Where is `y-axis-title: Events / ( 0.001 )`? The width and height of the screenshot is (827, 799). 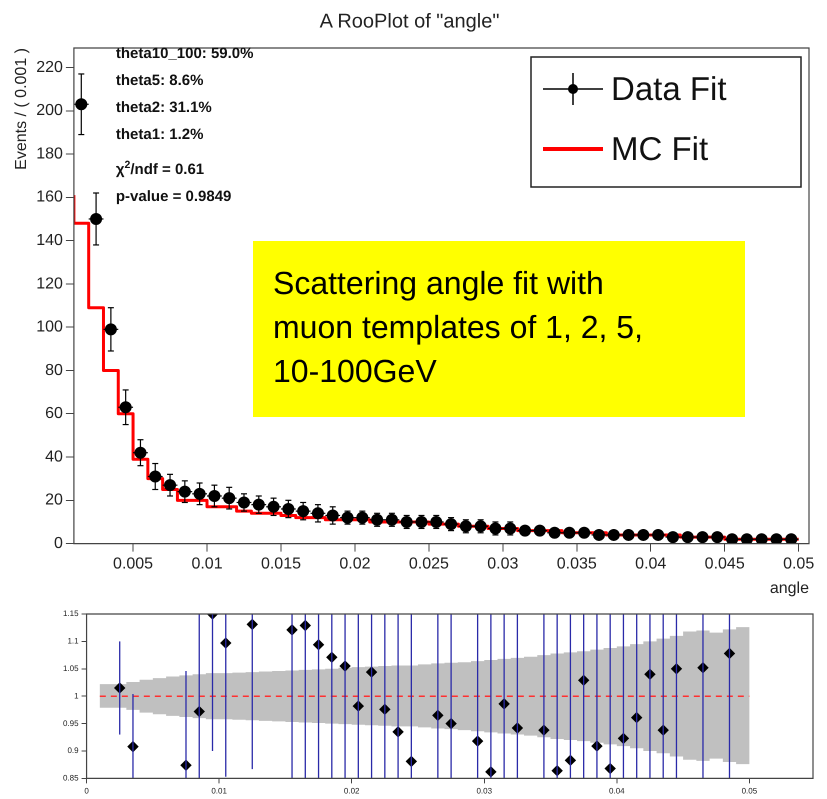 y-axis-title: Events / ( 0.001 ) is located at coordinates (21, 109).